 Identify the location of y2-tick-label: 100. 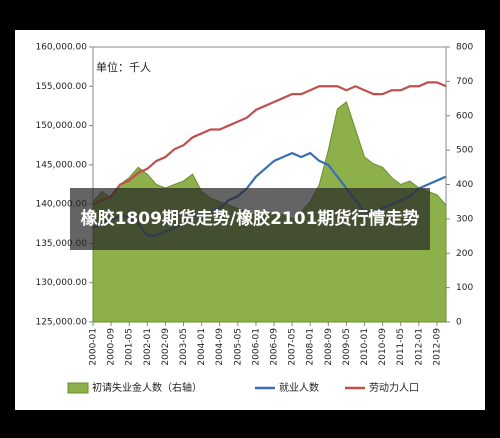
(464, 288).